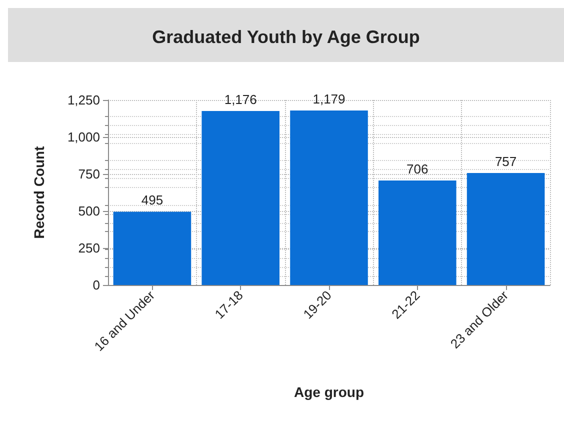 The height and width of the screenshot is (423, 564). Describe the element at coordinates (505, 161) in the screenshot. I see `data-label: 757` at that location.